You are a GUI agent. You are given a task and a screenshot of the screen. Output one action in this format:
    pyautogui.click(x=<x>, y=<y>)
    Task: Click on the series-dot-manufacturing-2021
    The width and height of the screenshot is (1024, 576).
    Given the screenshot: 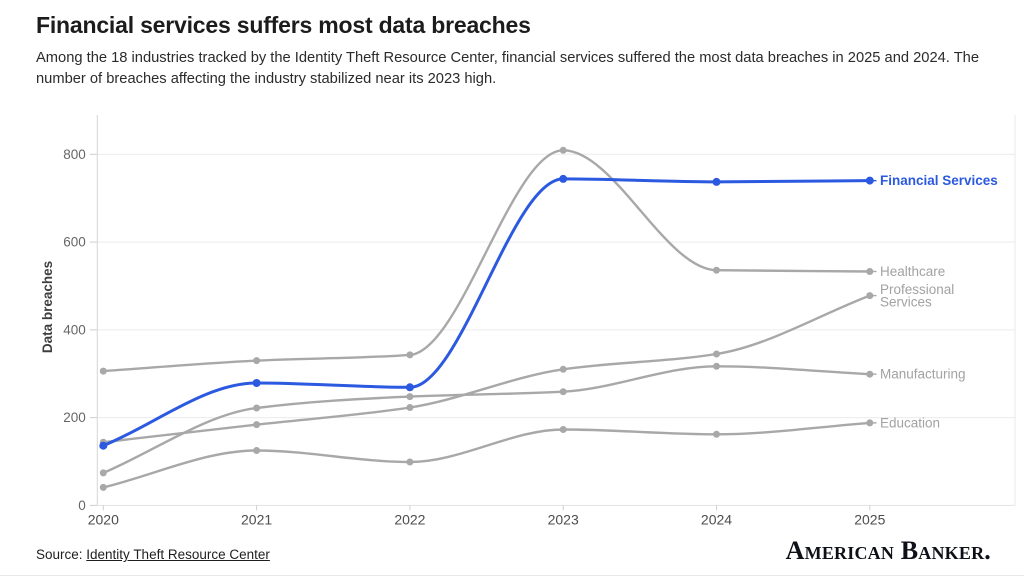 What is the action you would take?
    pyautogui.click(x=257, y=408)
    